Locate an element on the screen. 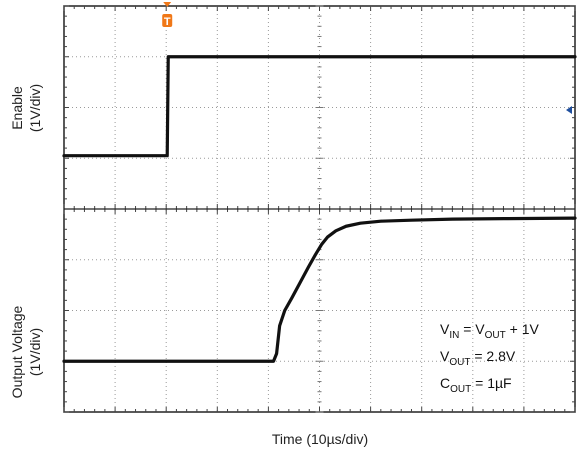 Image resolution: width=577 pixels, height=459 pixels. output-ylabel-line2: (1V/div) is located at coordinates (35, 352).